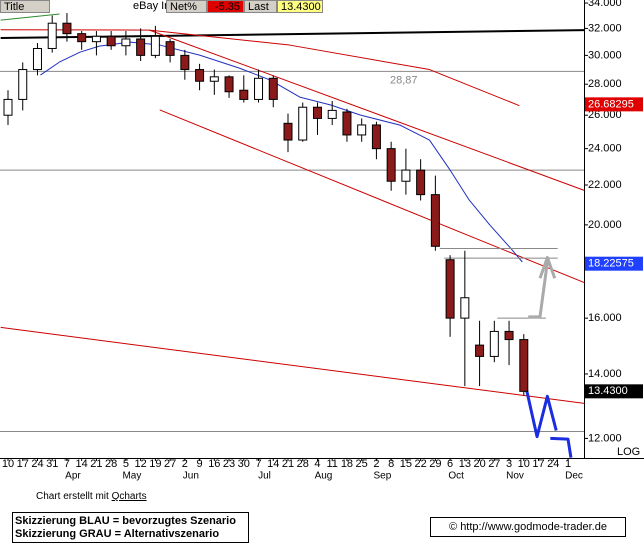 This screenshot has height=553, width=644. What do you see at coordinates (191, 476) in the screenshot?
I see `month-label: Jun` at bounding box center [191, 476].